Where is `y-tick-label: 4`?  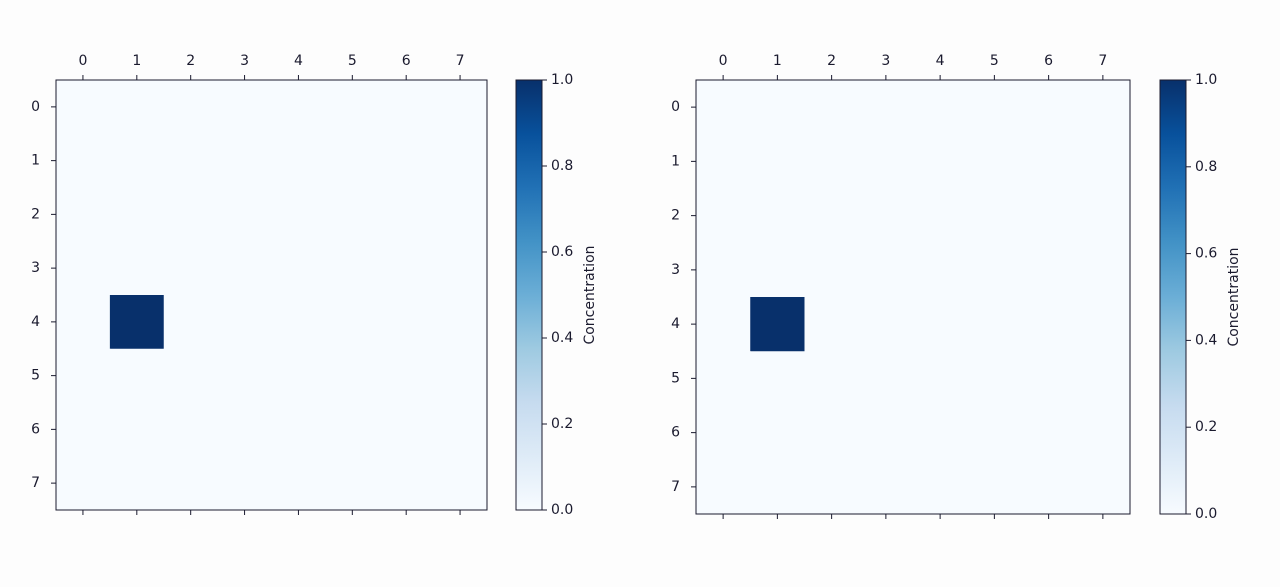
y-tick-label: 4 is located at coordinates (35, 322).